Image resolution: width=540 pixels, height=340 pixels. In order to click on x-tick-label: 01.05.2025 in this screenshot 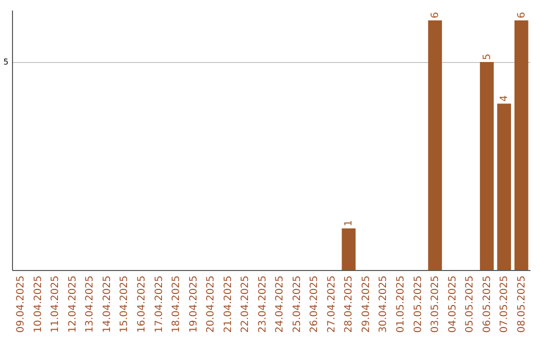, I will do `click(401, 304)`.